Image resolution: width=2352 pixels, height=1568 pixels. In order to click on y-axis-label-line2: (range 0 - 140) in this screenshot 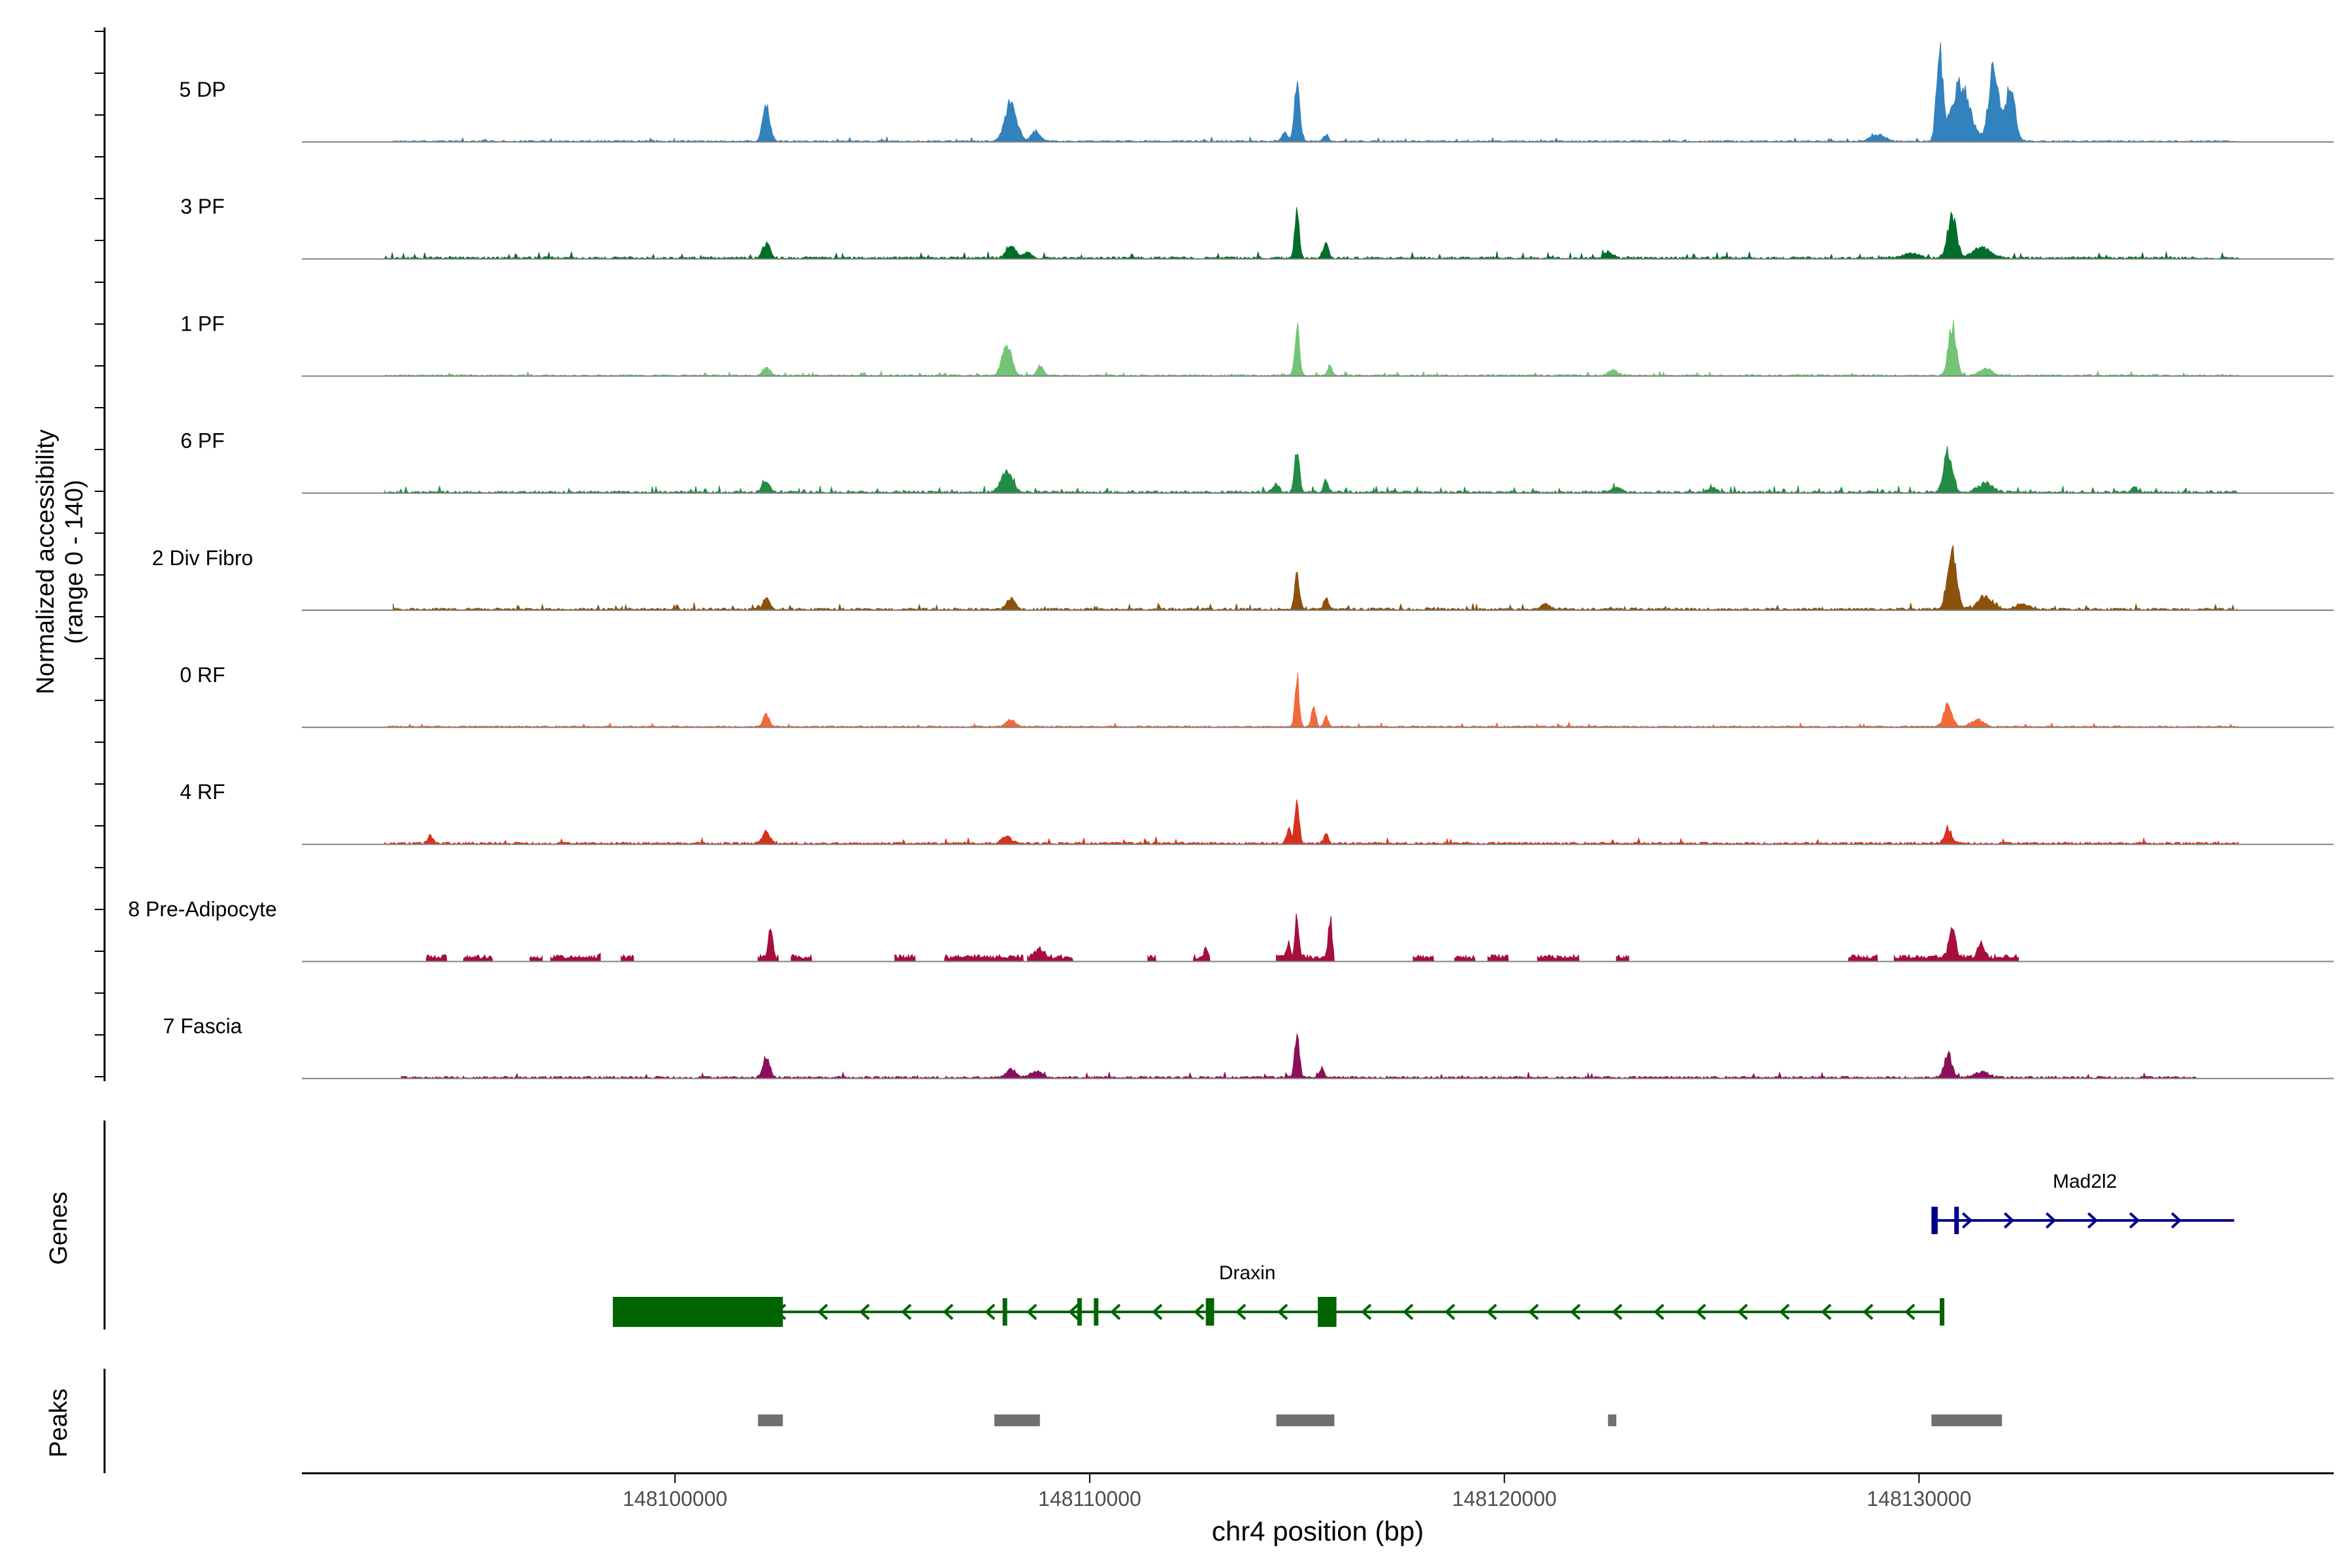, I will do `click(74, 562)`.